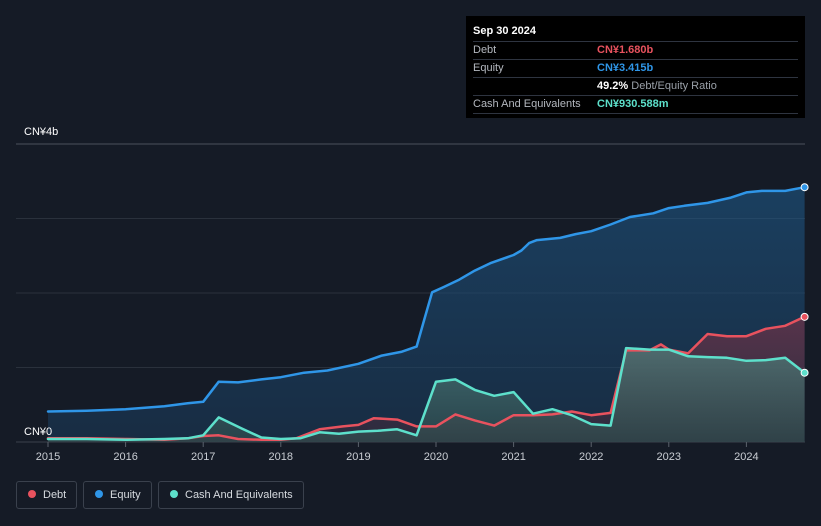 This screenshot has width=821, height=526. I want to click on x-tick-label-2015: 2015, so click(48, 457).